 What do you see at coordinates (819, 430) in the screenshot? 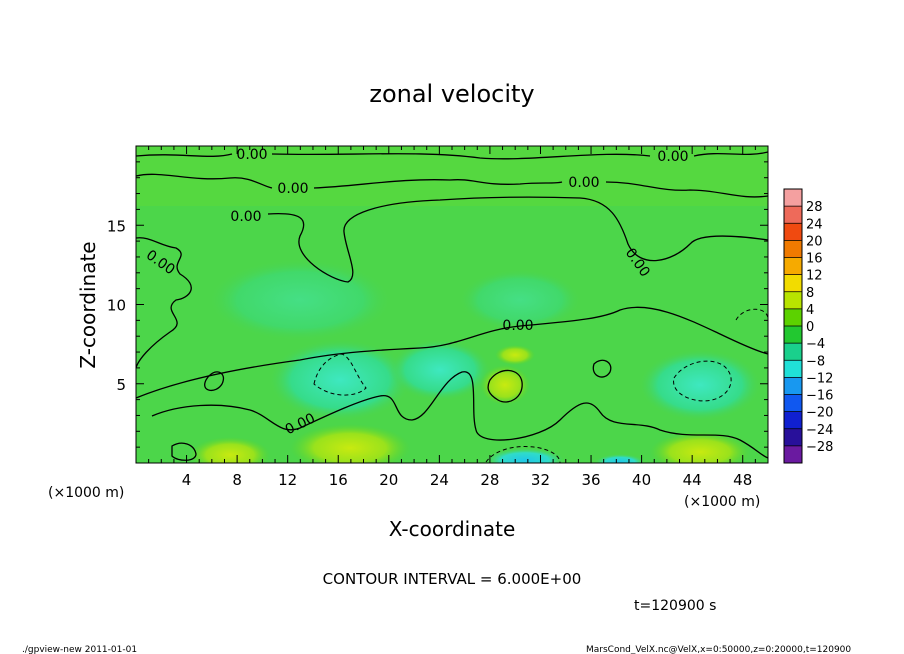
I see `colorbar-label: −24` at bounding box center [819, 430].